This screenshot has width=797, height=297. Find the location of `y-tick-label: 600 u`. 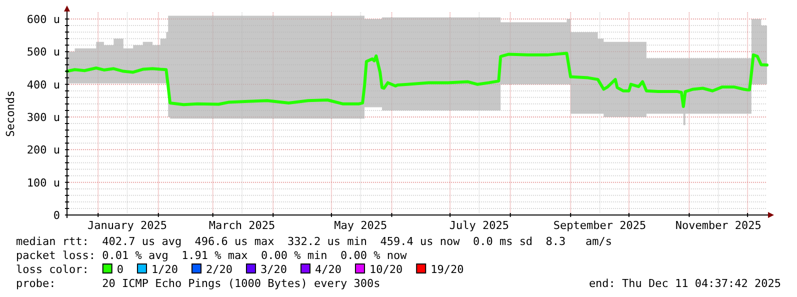

y-tick-label: 600 u is located at coordinates (43, 19).